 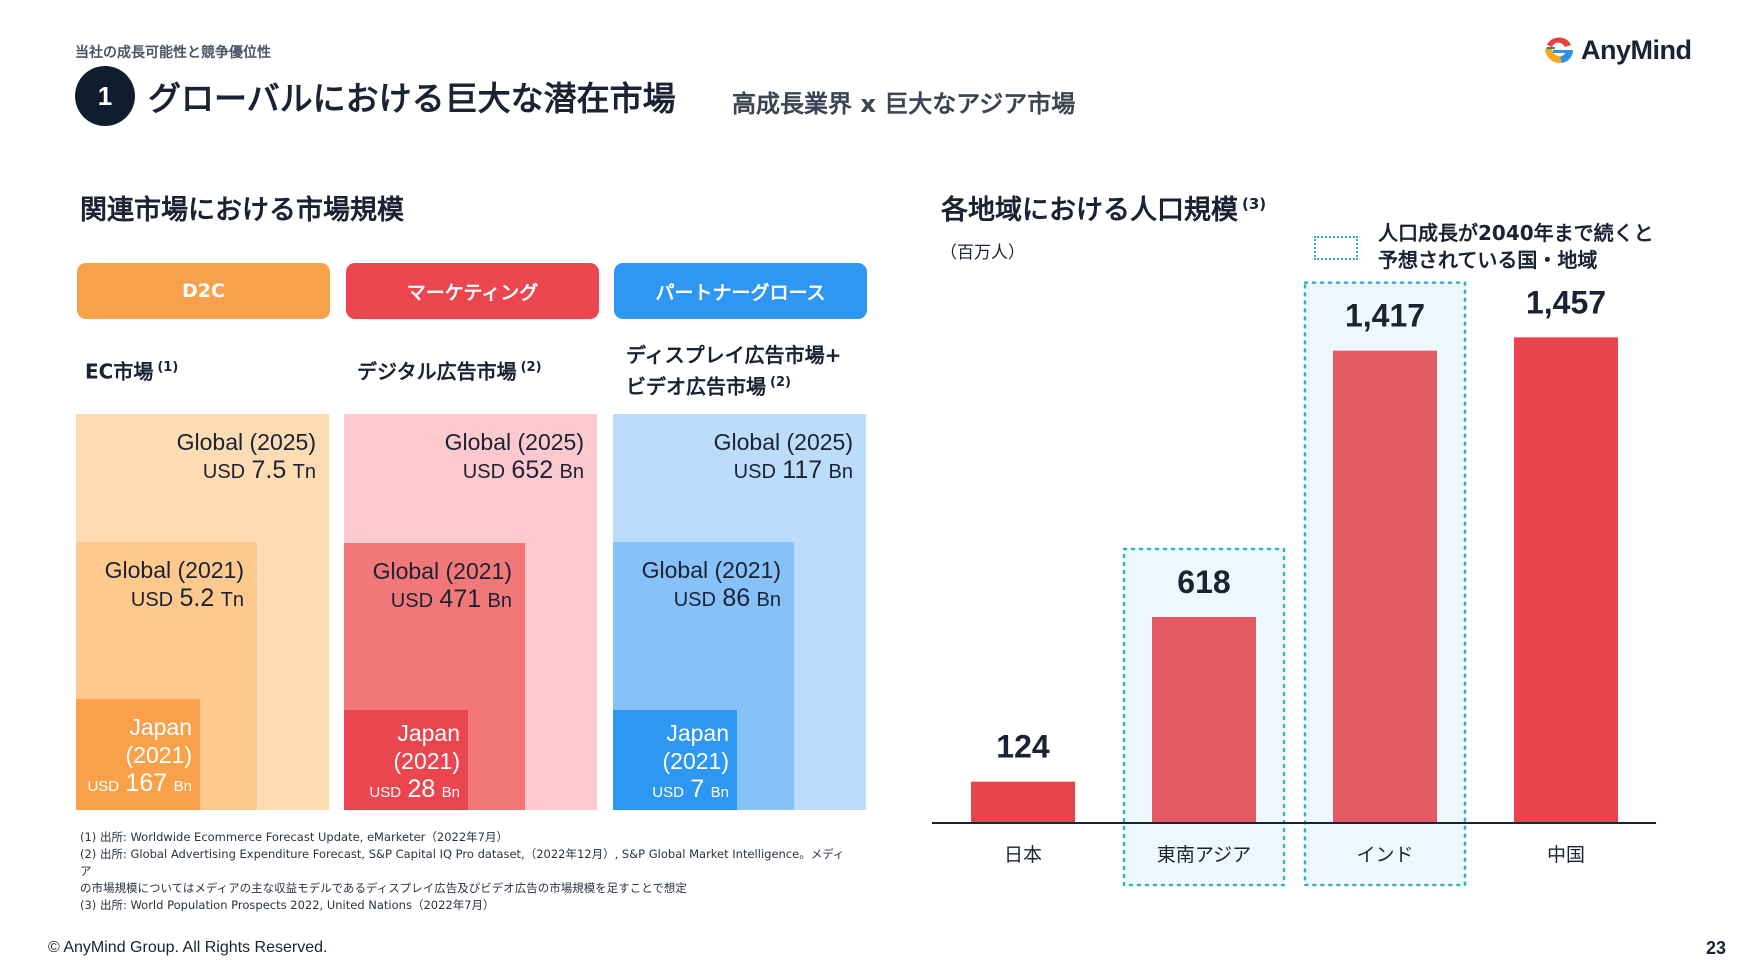 What do you see at coordinates (734, 355) in the screenshot?
I see `market-label-display-line1: ディスプレイ広告市場+` at bounding box center [734, 355].